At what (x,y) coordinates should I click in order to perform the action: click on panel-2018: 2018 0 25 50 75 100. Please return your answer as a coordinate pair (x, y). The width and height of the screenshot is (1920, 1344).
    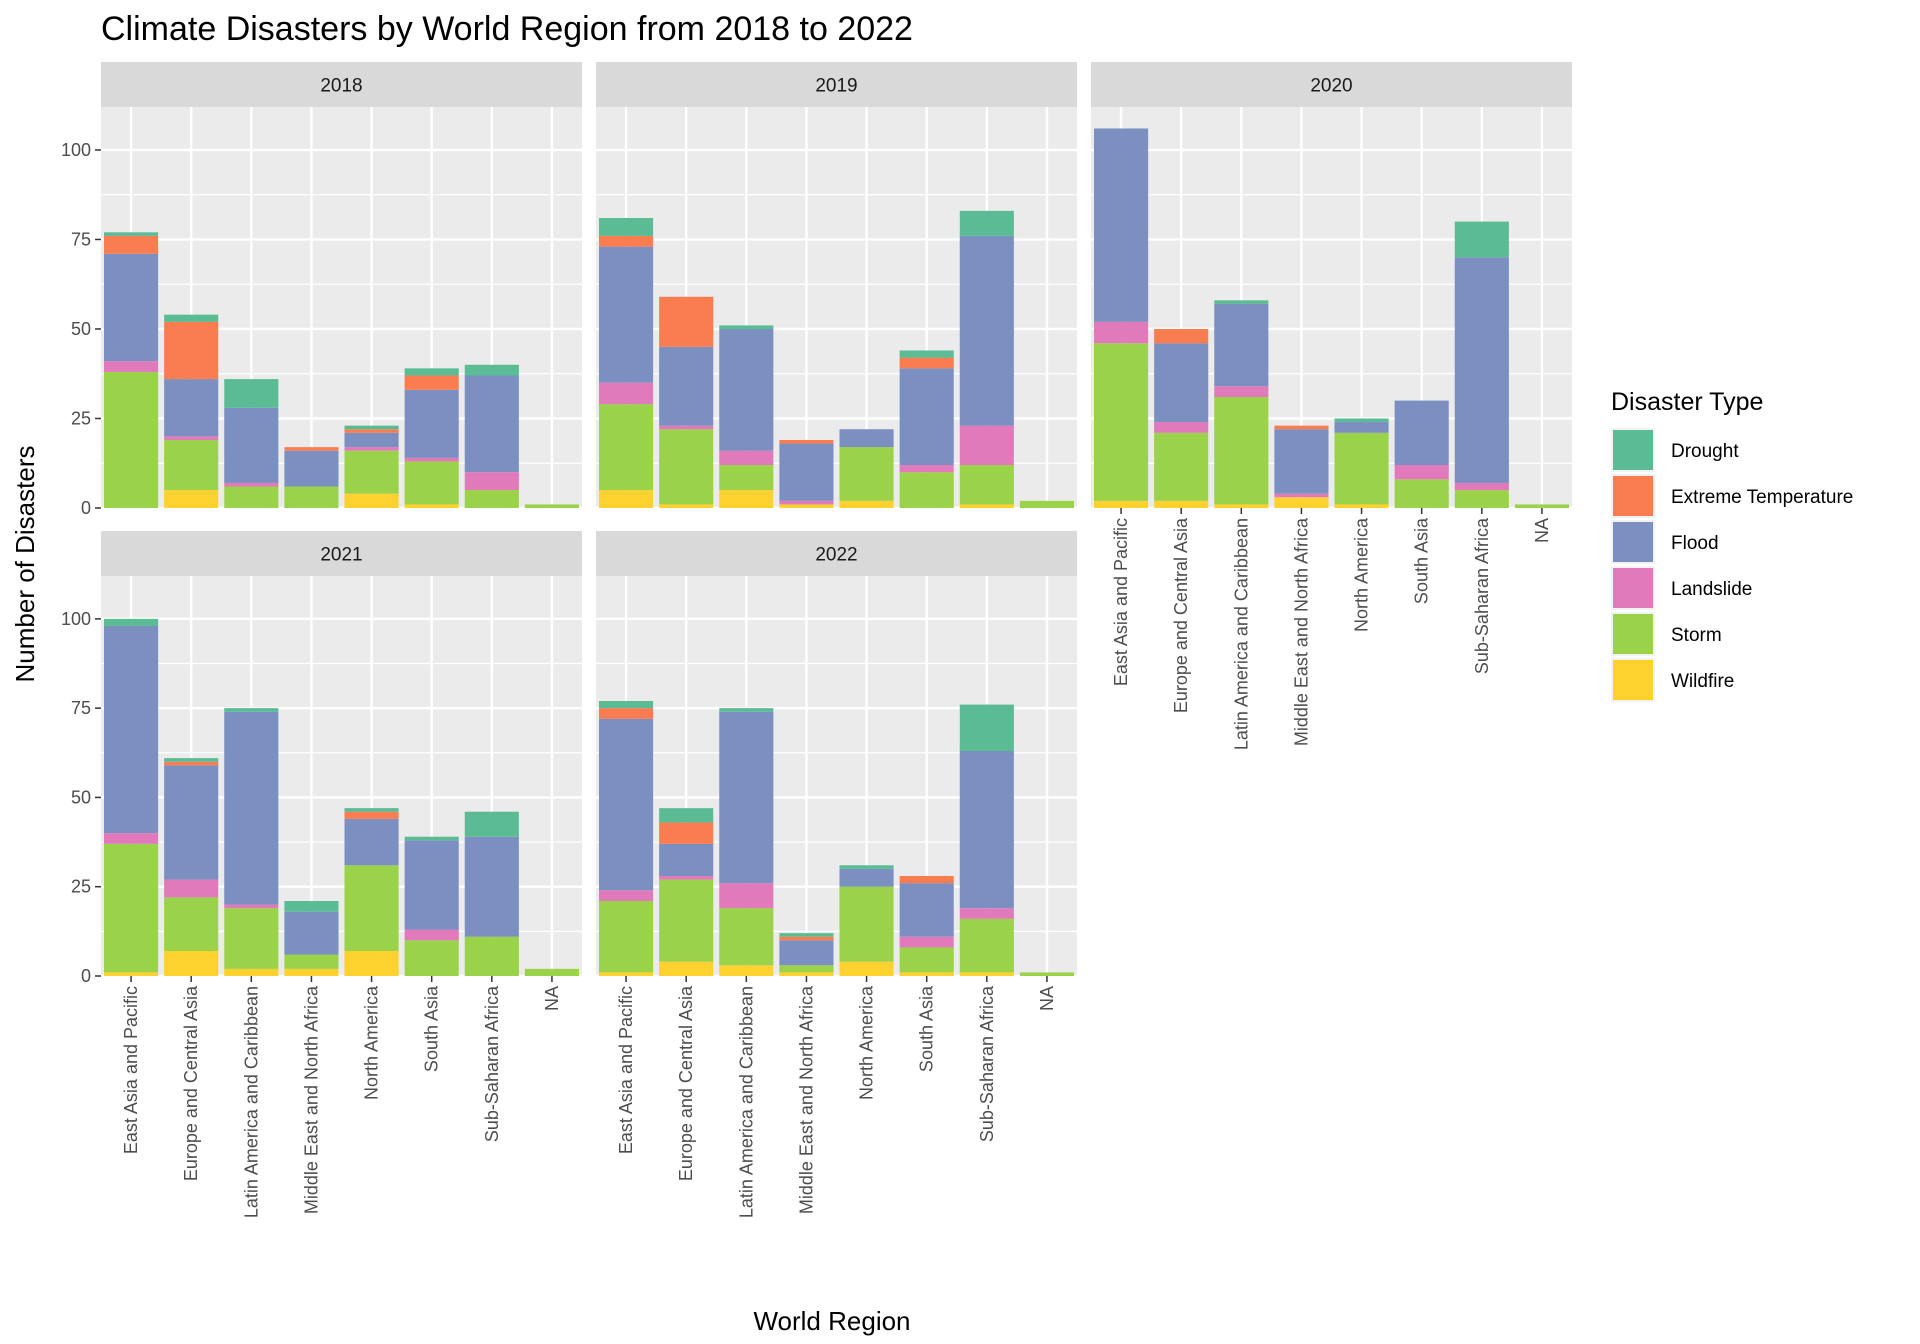
    Looking at the image, I should click on (321, 290).